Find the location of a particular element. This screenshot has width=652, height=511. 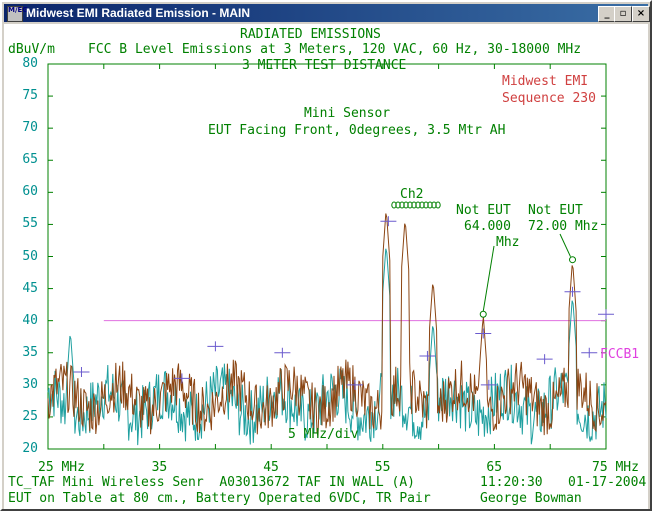

note2-line is located at coordinates (565, 245).